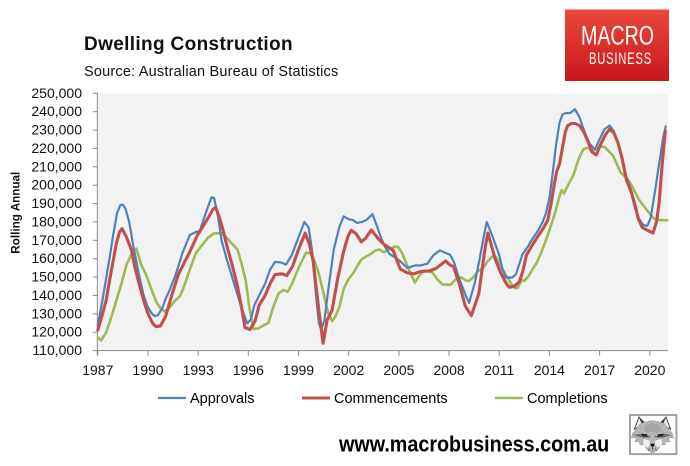  I want to click on svg-text: 160,000, so click(56, 258).